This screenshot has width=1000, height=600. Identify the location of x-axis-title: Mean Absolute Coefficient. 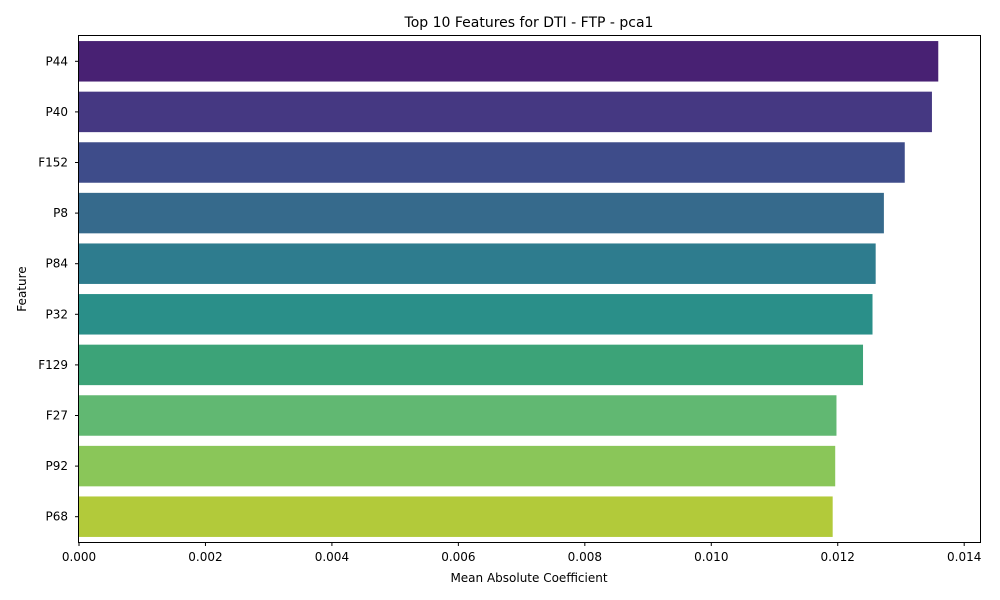
(528, 578).